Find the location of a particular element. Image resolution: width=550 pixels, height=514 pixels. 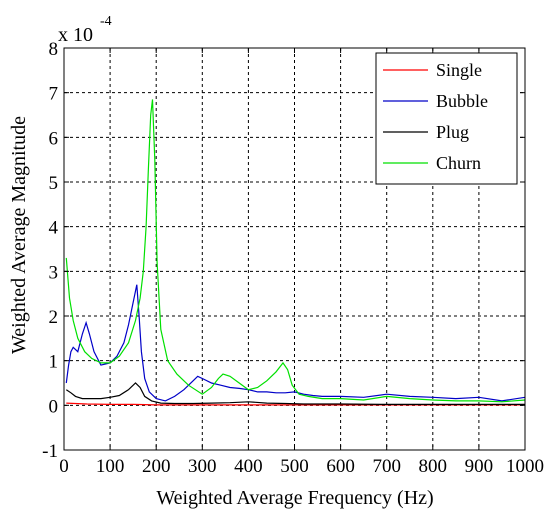

legend-label-single: Single is located at coordinates (459, 70).